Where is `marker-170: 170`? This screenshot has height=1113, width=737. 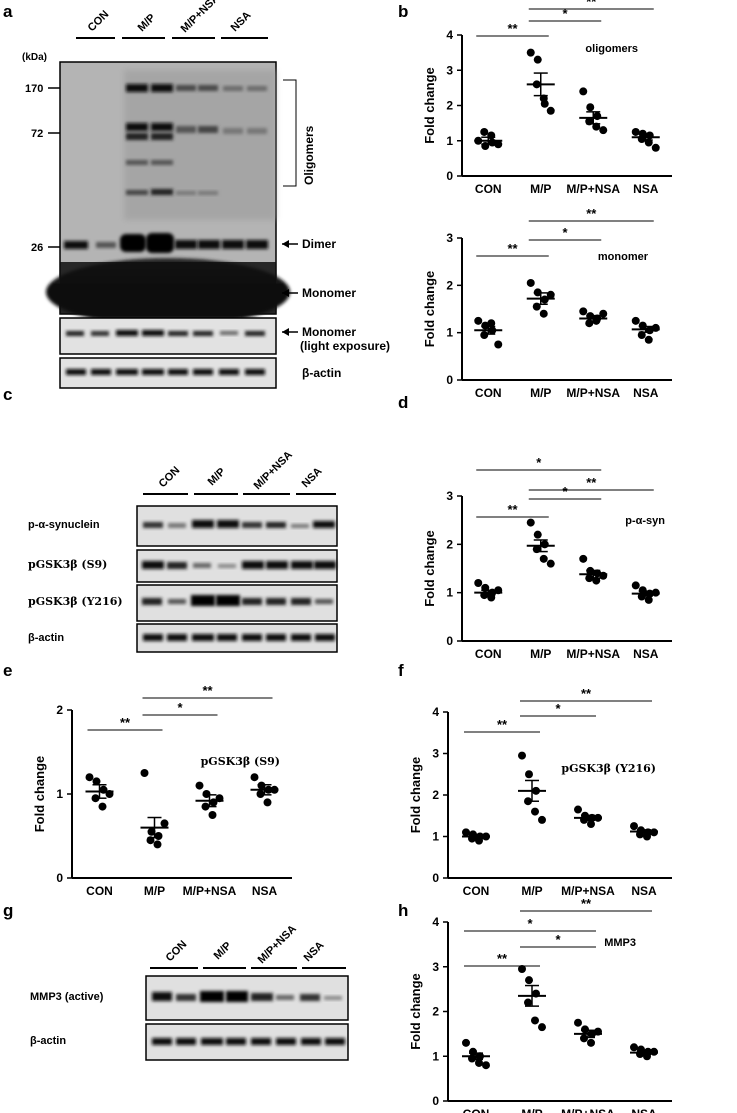
marker-170: 170 is located at coordinates (34, 89).